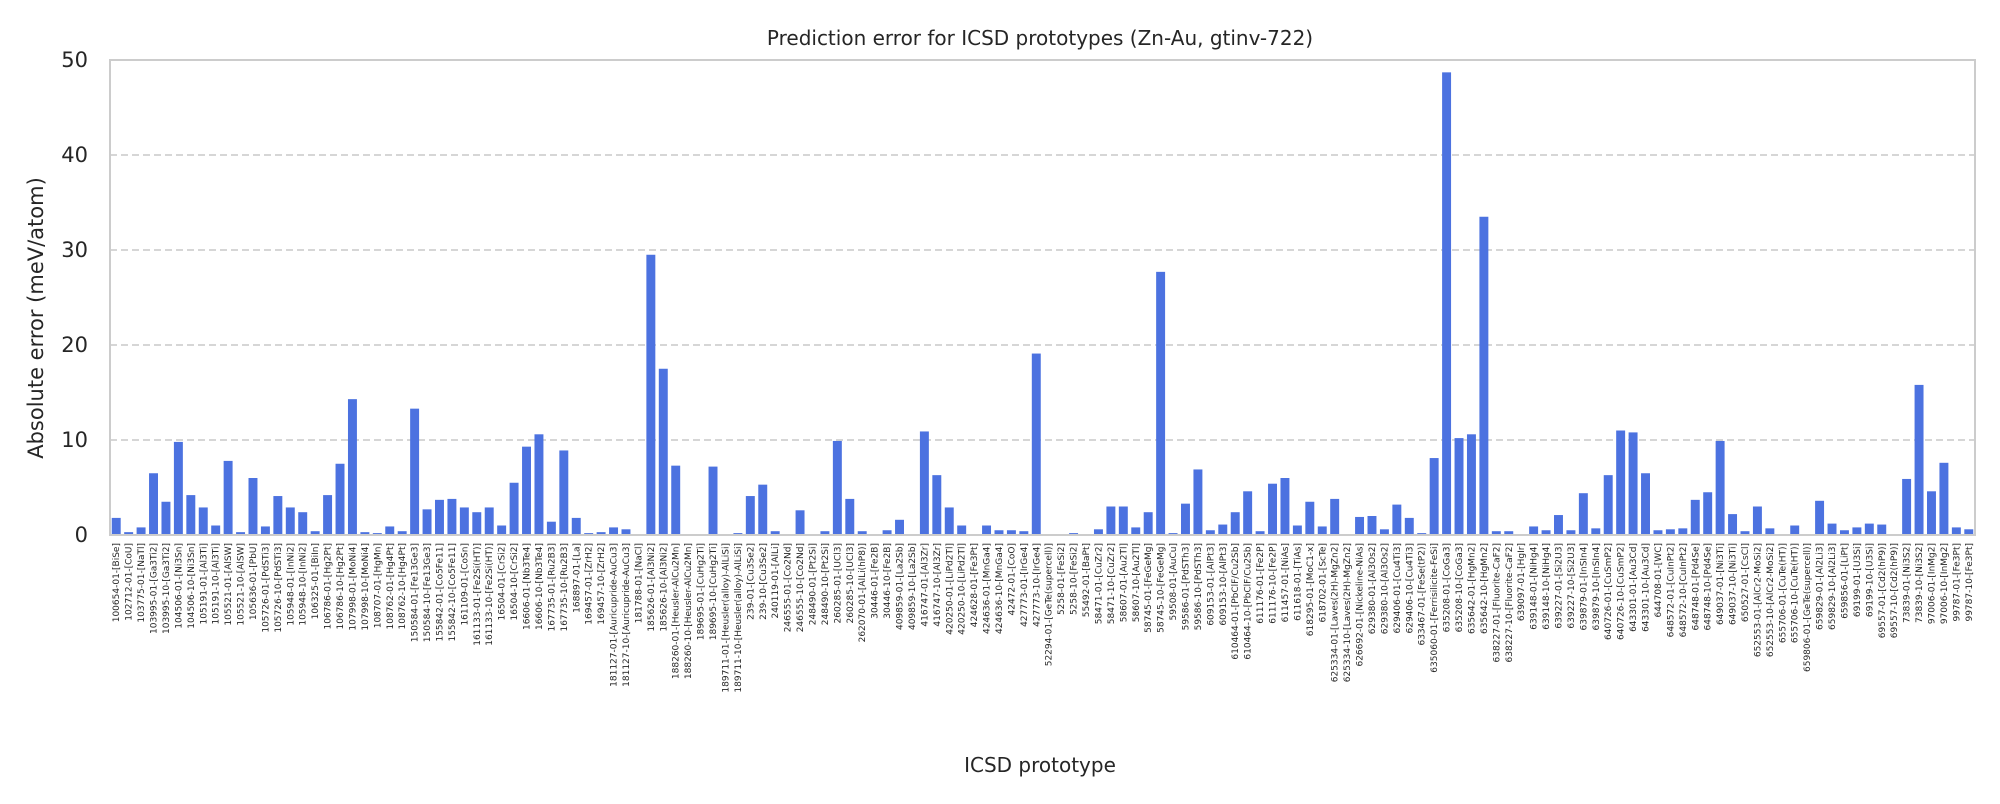 This screenshot has height=804, width=2000. Describe the element at coordinates (192, 586) in the screenshot. I see `x-tick-label: 104506-10-[Ni3Sn]` at that location.